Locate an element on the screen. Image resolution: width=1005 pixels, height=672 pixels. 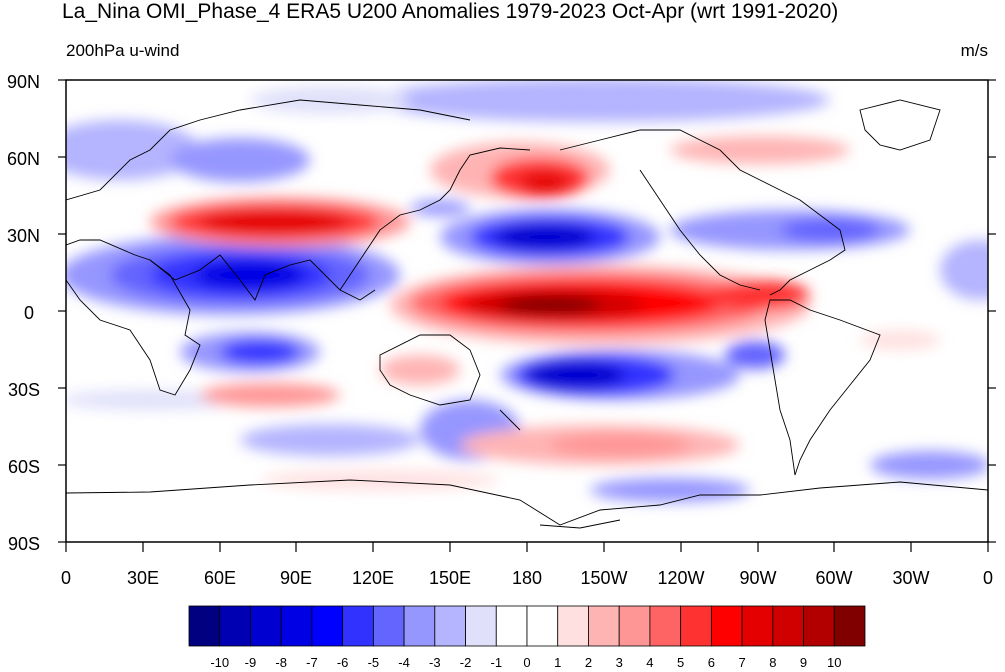
colorbar-label: -7 is located at coordinates (312, 662).